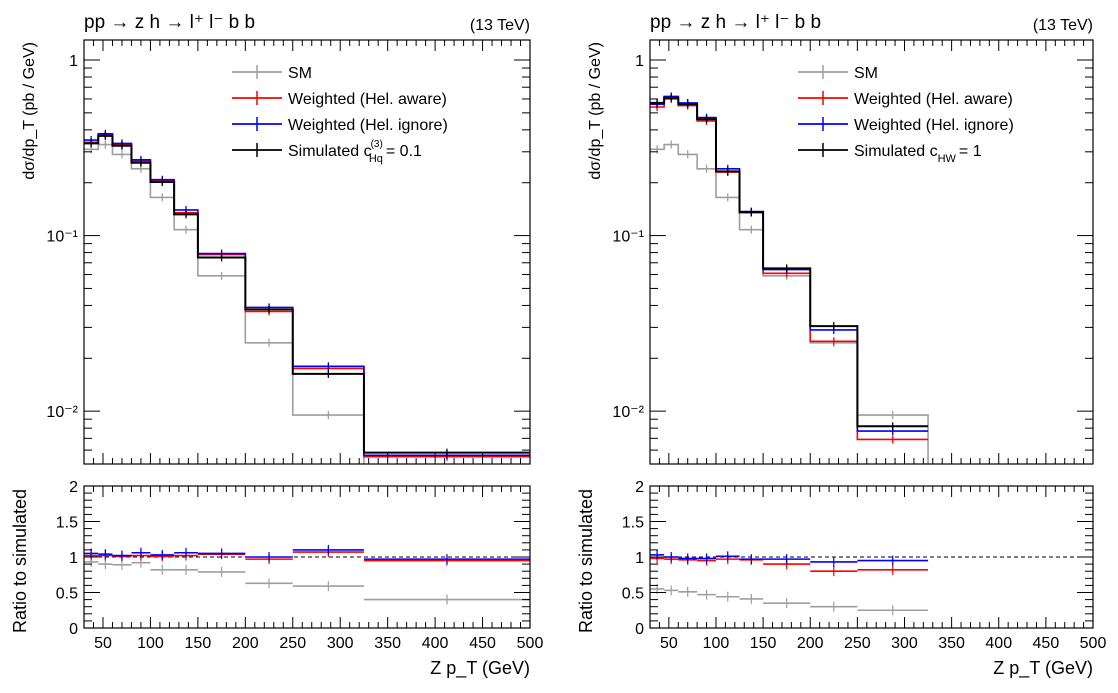 This screenshot has height=693, width=1118. I want to click on main-plot, so click(789, 278).